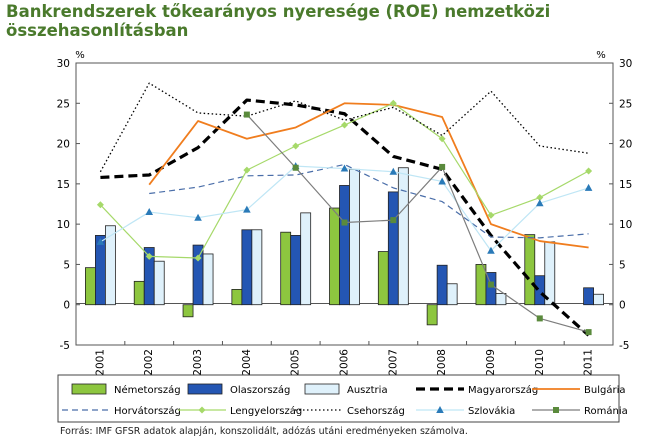 This screenshot has width=666, height=444. What do you see at coordinates (247, 170) in the screenshot?
I see `point-lengyelorszag-2004` at bounding box center [247, 170].